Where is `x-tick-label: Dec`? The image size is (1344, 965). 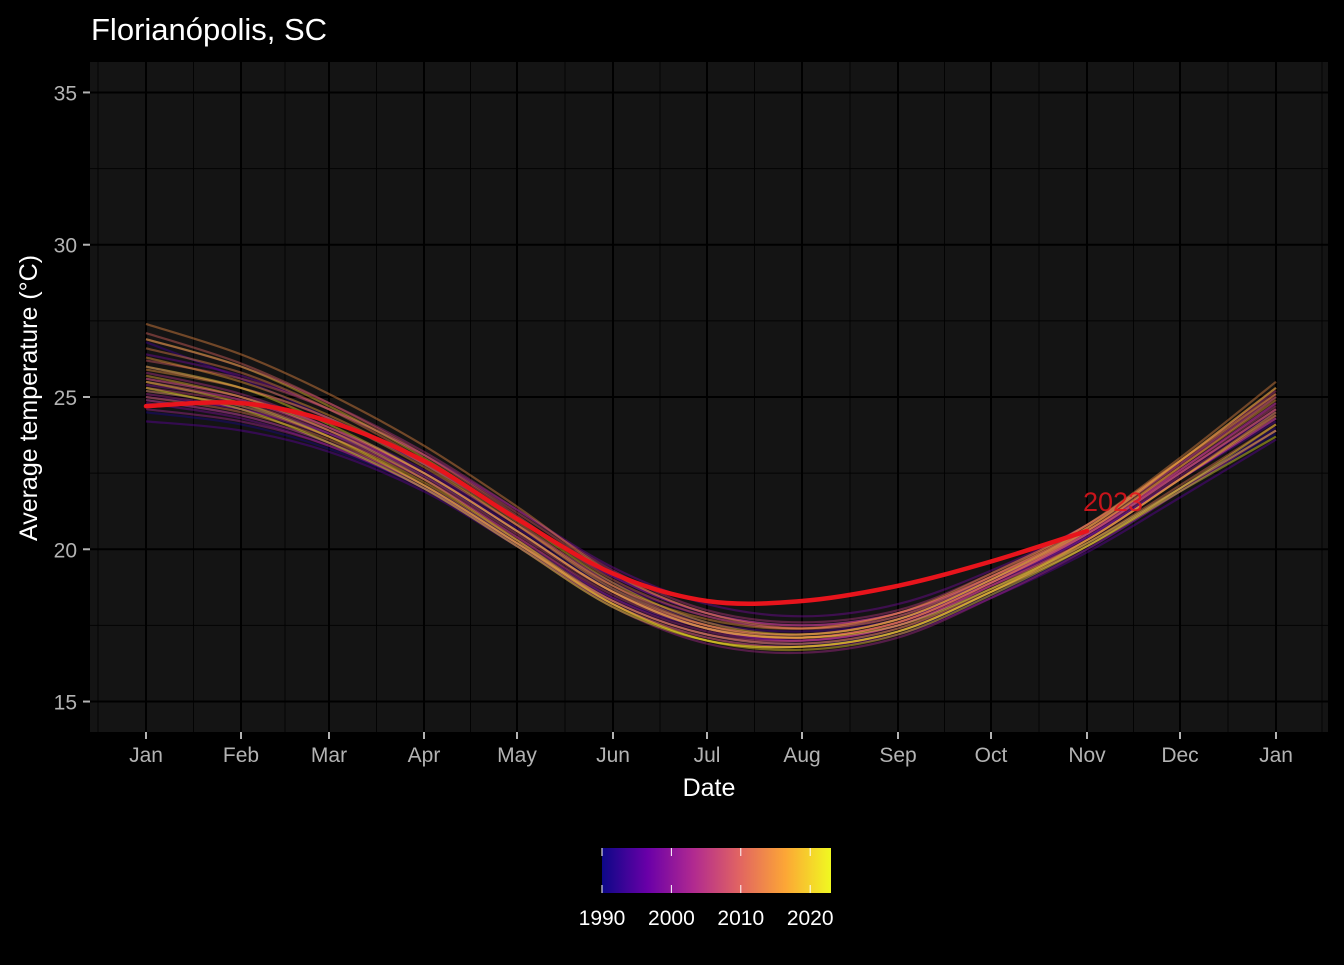 x-tick-label: Dec is located at coordinates (1179, 755).